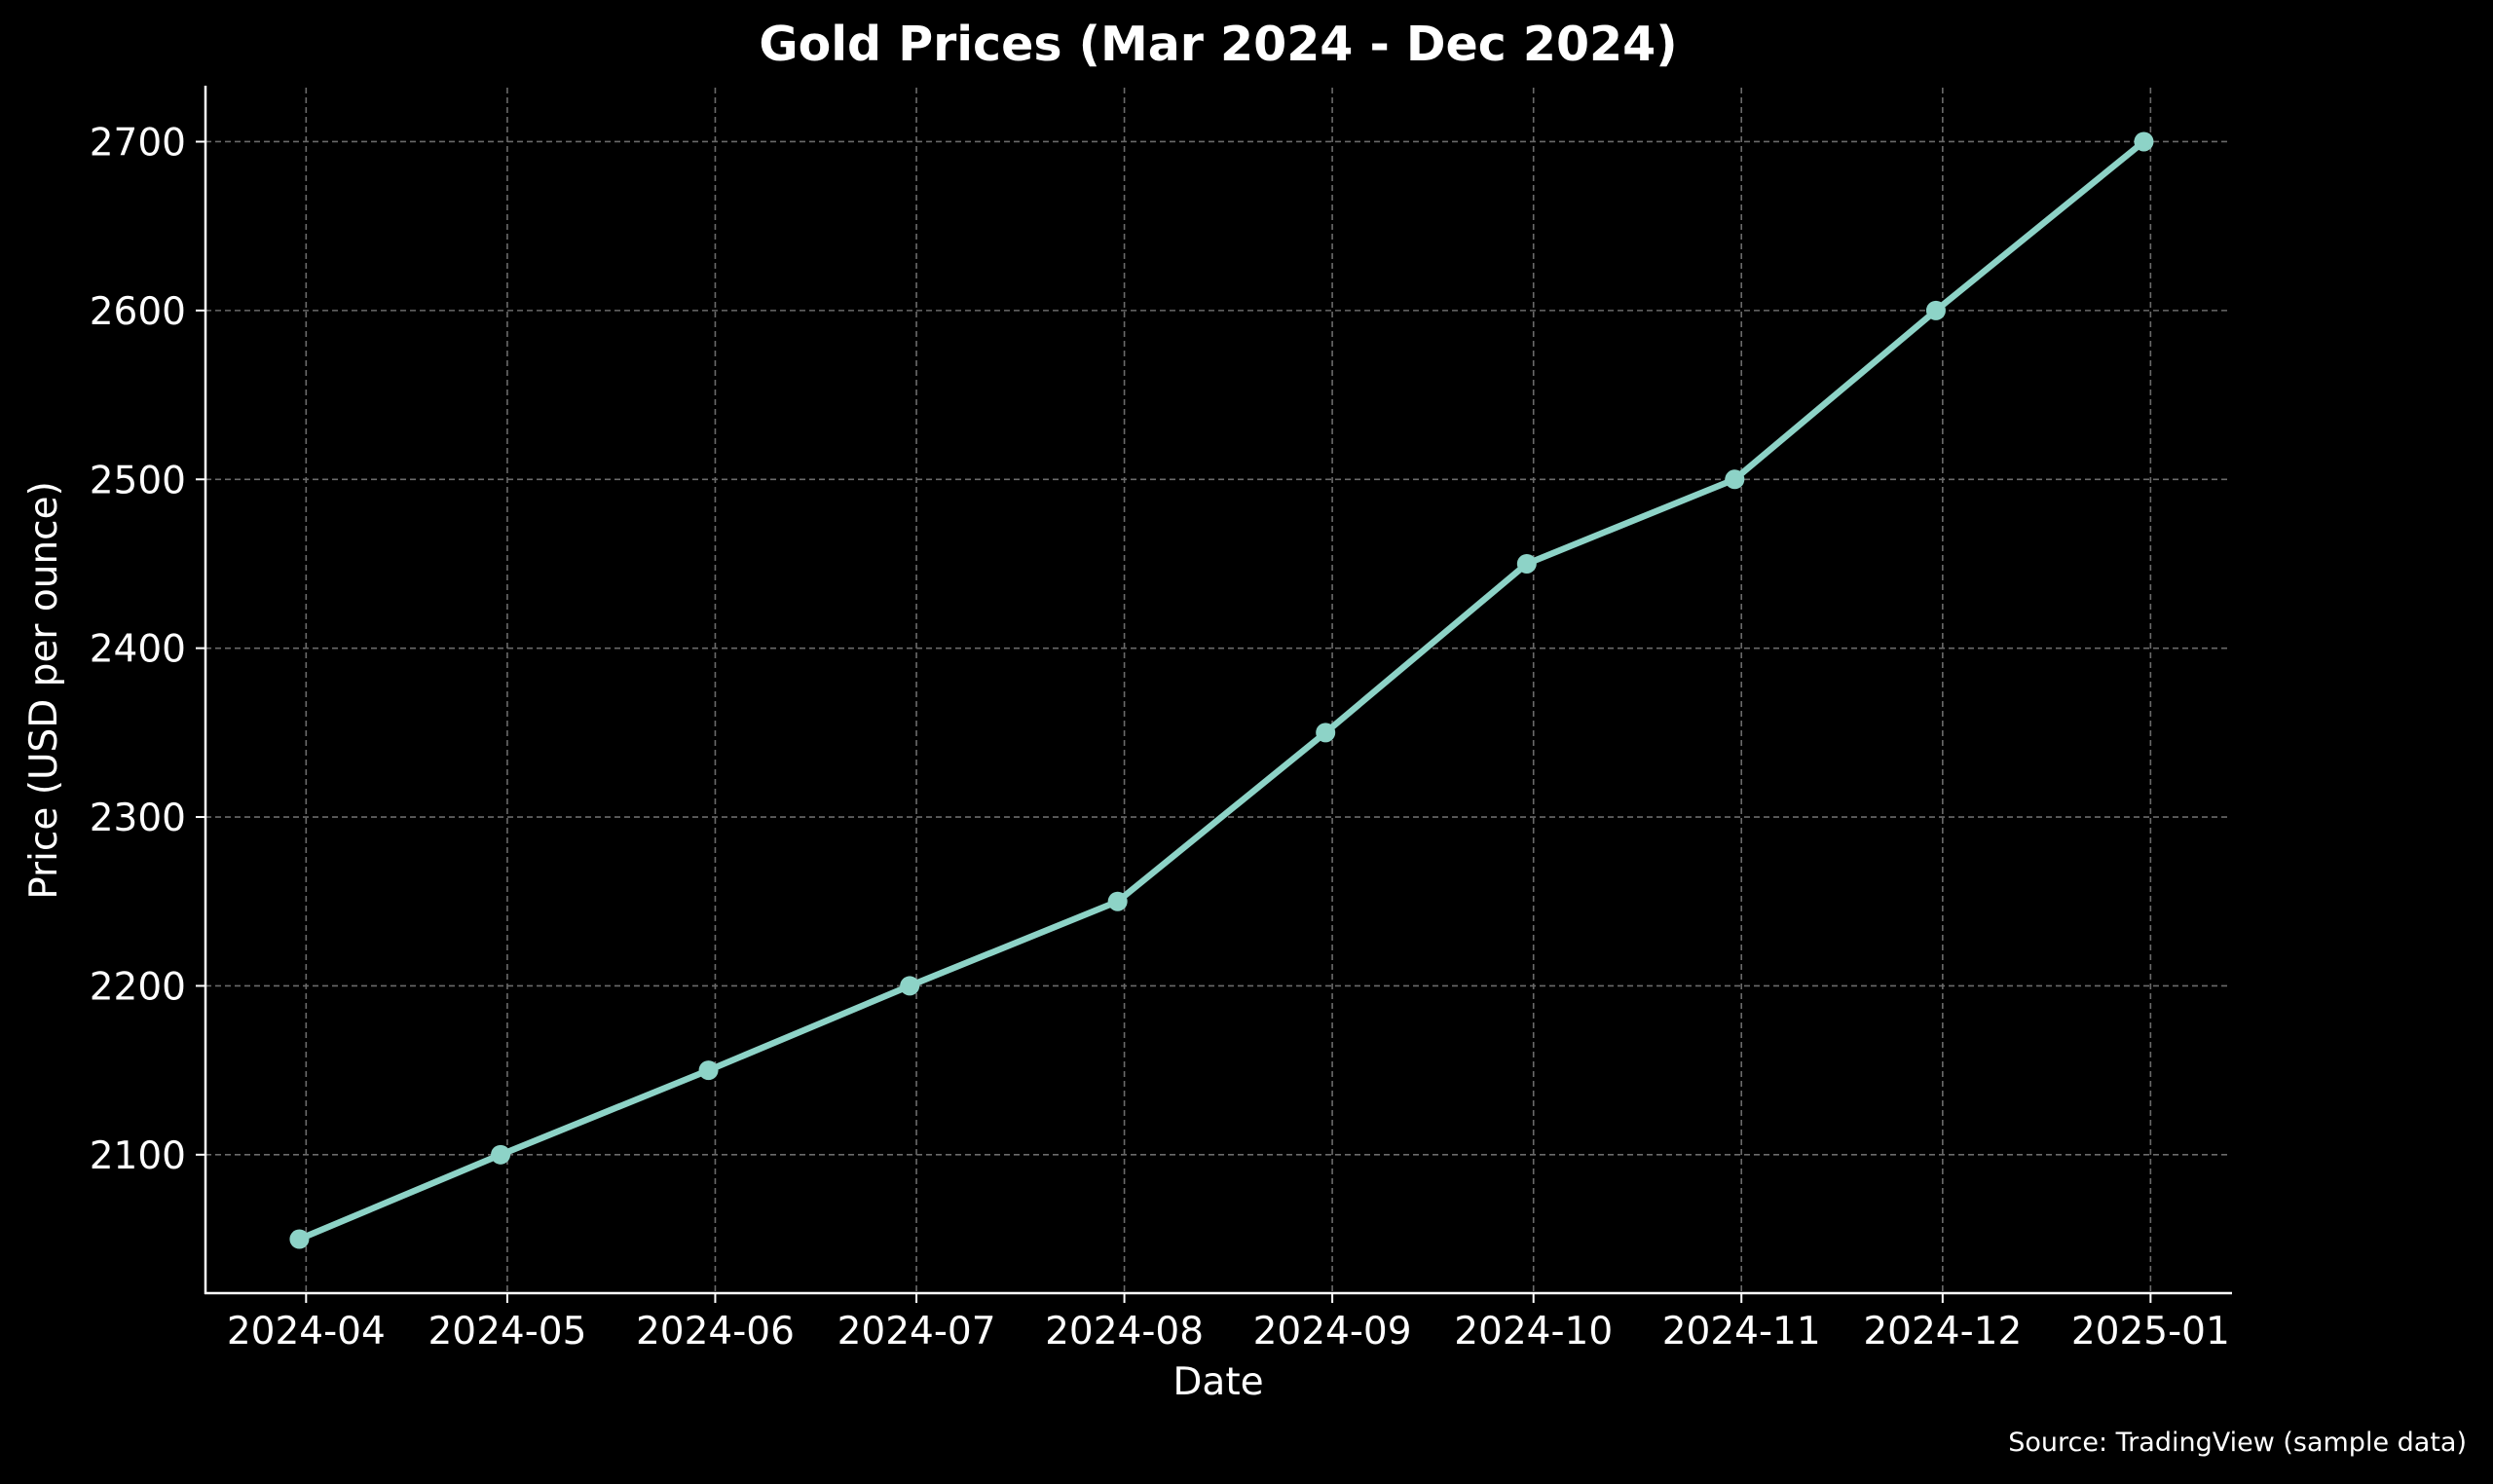 Image resolution: width=2493 pixels, height=1484 pixels. What do you see at coordinates (1218, 1382) in the screenshot?
I see `x-axis-label: Date` at bounding box center [1218, 1382].